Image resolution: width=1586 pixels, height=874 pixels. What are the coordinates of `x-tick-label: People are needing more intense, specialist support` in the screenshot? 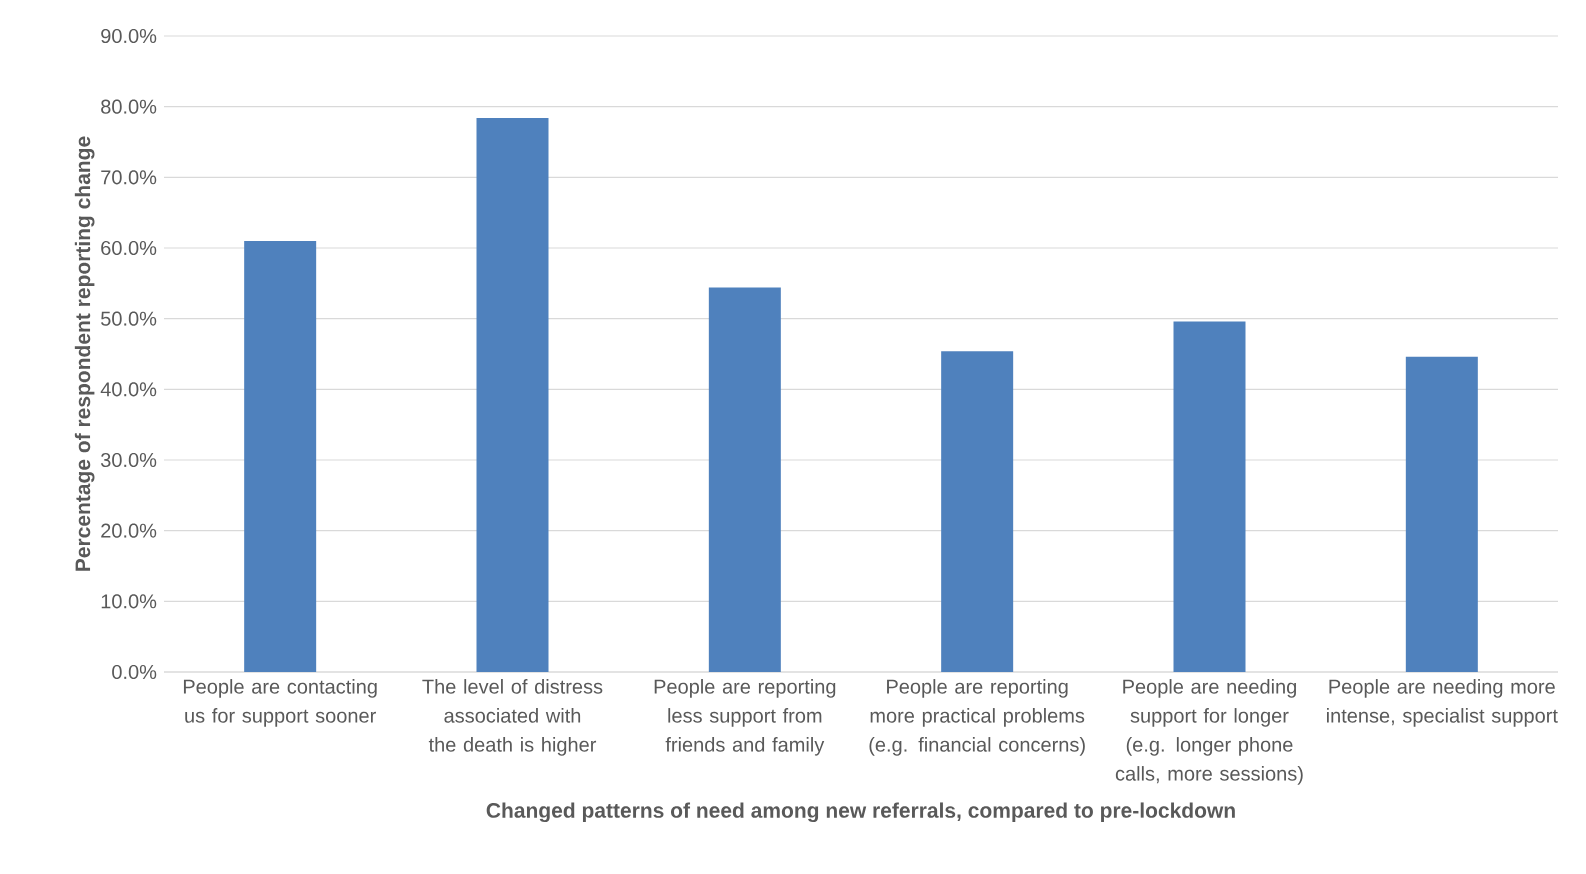 It's located at (1442, 703).